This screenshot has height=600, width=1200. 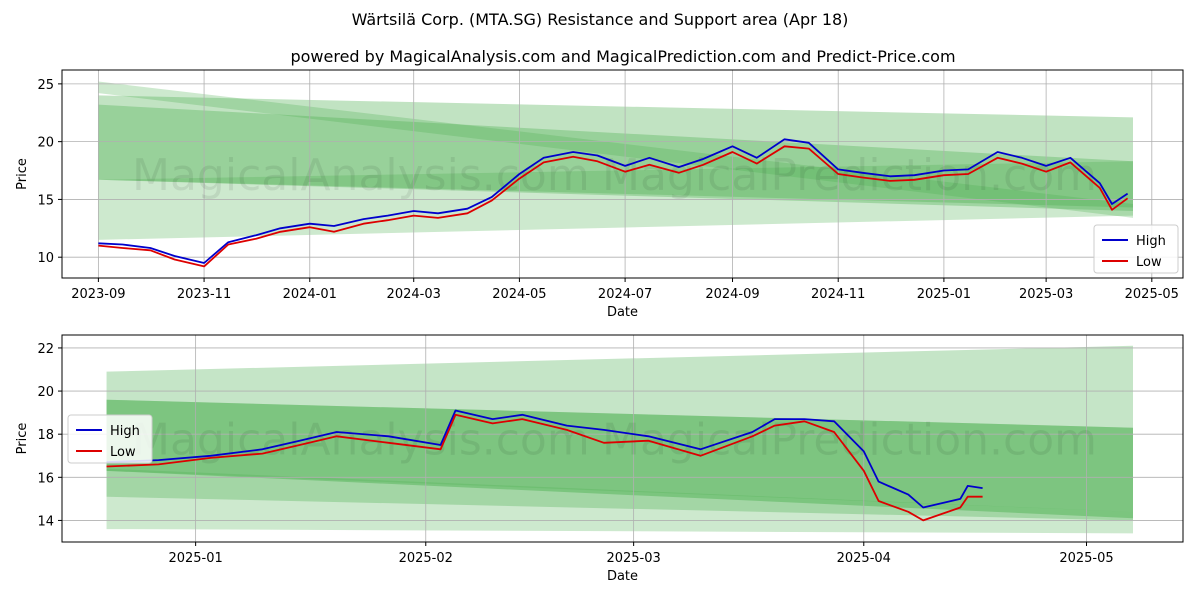 What do you see at coordinates (45, 435) in the screenshot?
I see `y-tick-label: 18` at bounding box center [45, 435].